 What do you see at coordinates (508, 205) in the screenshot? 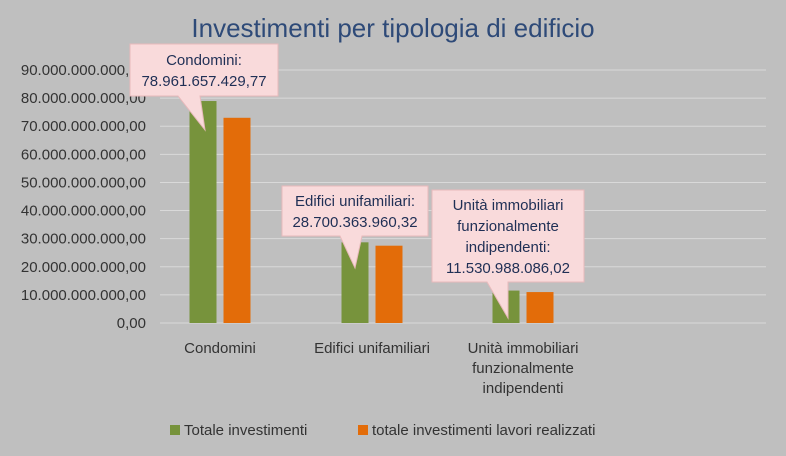
I see `callout-label: Unità immobiliari` at bounding box center [508, 205].